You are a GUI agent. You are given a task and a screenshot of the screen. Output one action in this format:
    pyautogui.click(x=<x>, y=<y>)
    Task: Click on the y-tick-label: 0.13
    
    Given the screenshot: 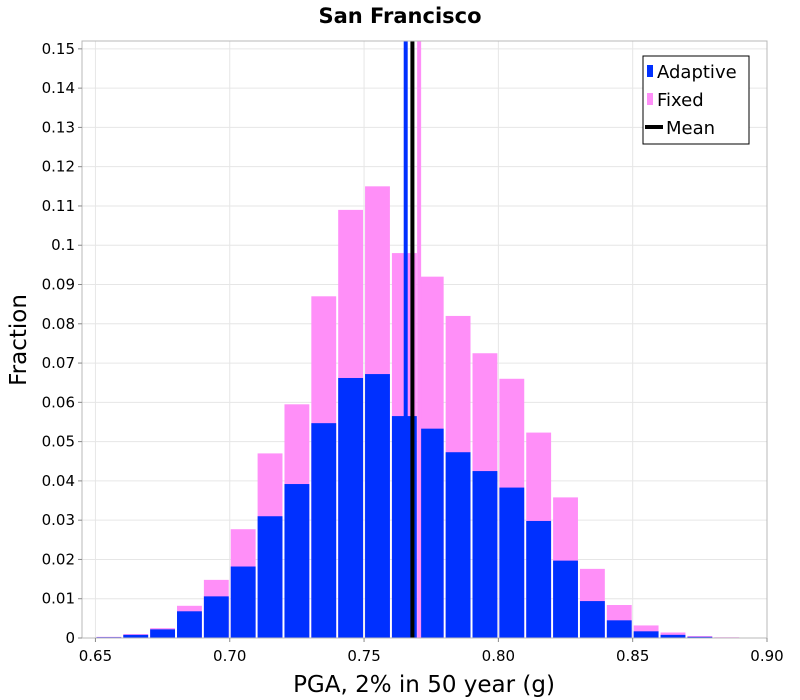 What is the action you would take?
    pyautogui.click(x=58, y=127)
    